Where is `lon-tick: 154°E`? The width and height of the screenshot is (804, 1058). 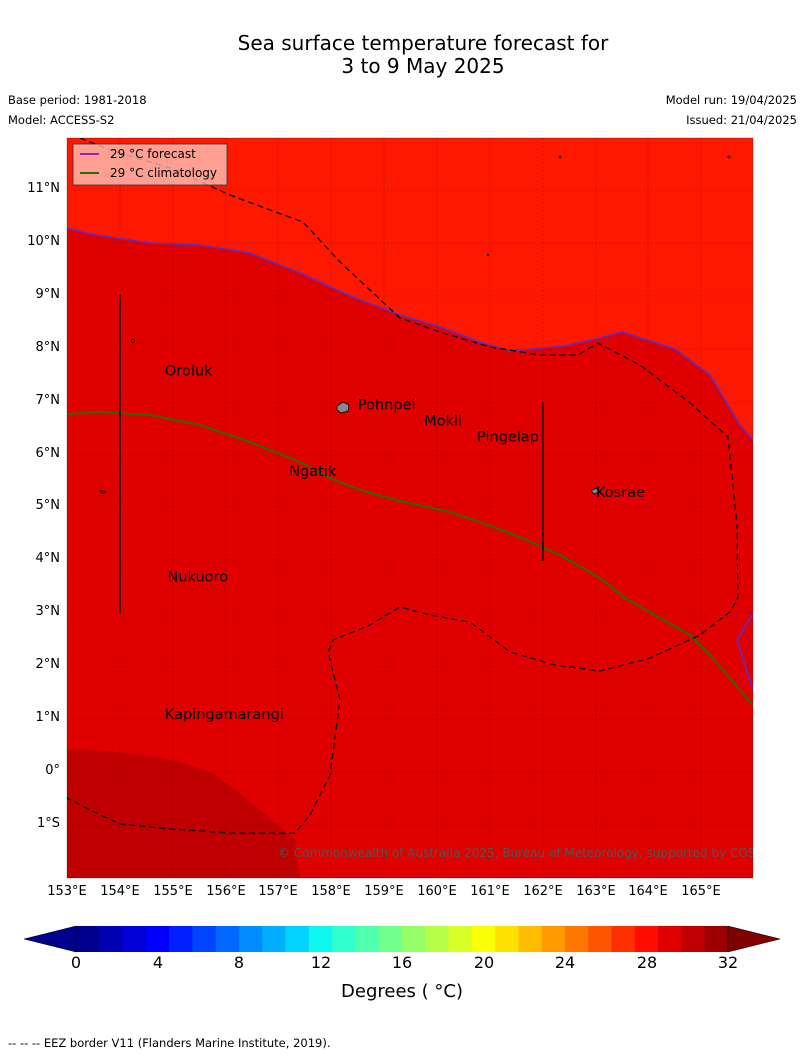 lon-tick: 154°E is located at coordinates (120, 891).